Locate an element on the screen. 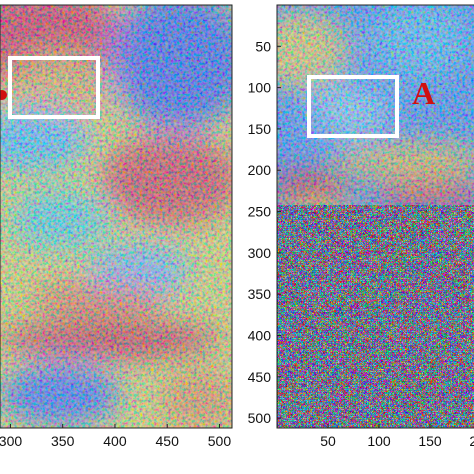  x-tick-label: 50 is located at coordinates (328, 441).